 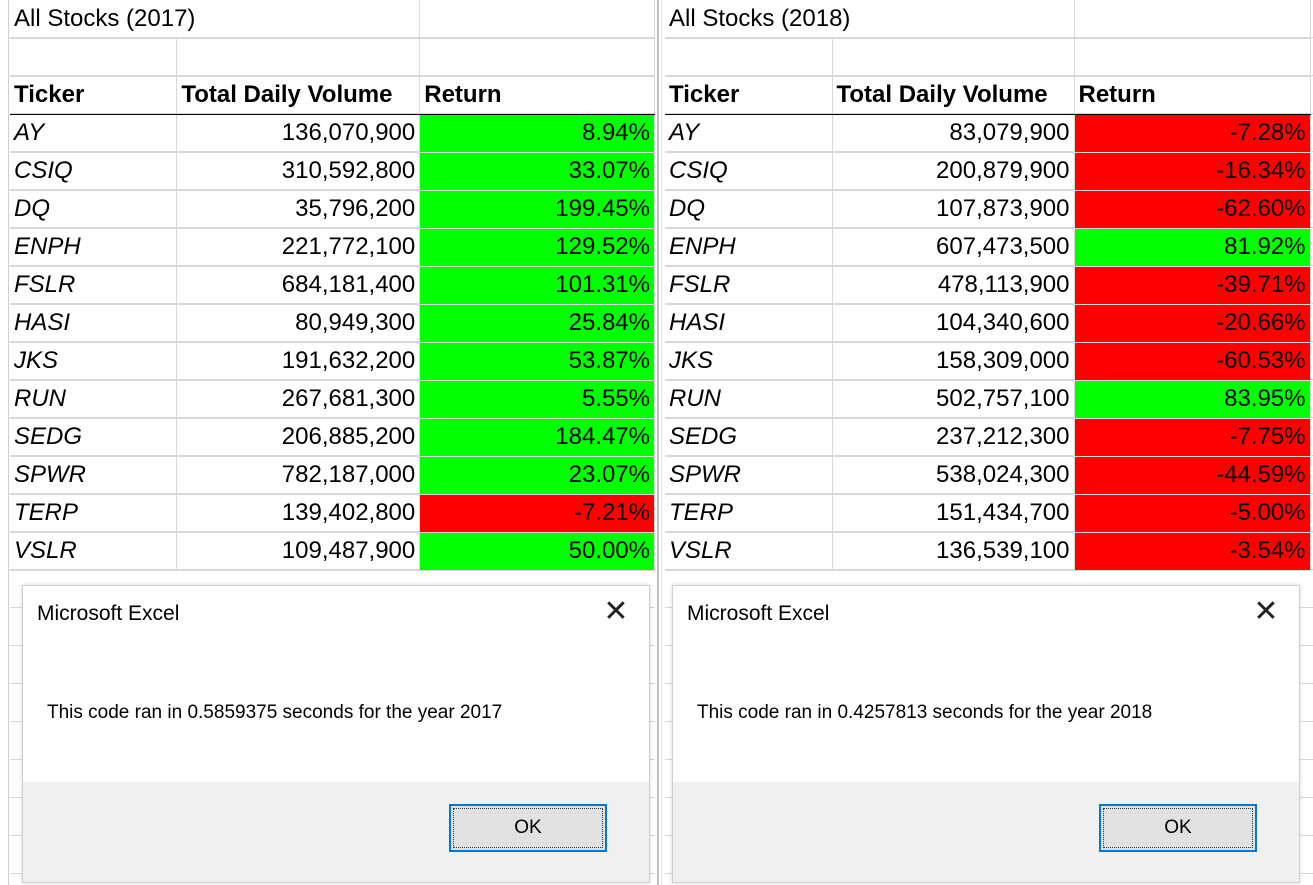 I want to click on table-row: VSLR 109,487,900 50.00%, so click(x=332, y=551).